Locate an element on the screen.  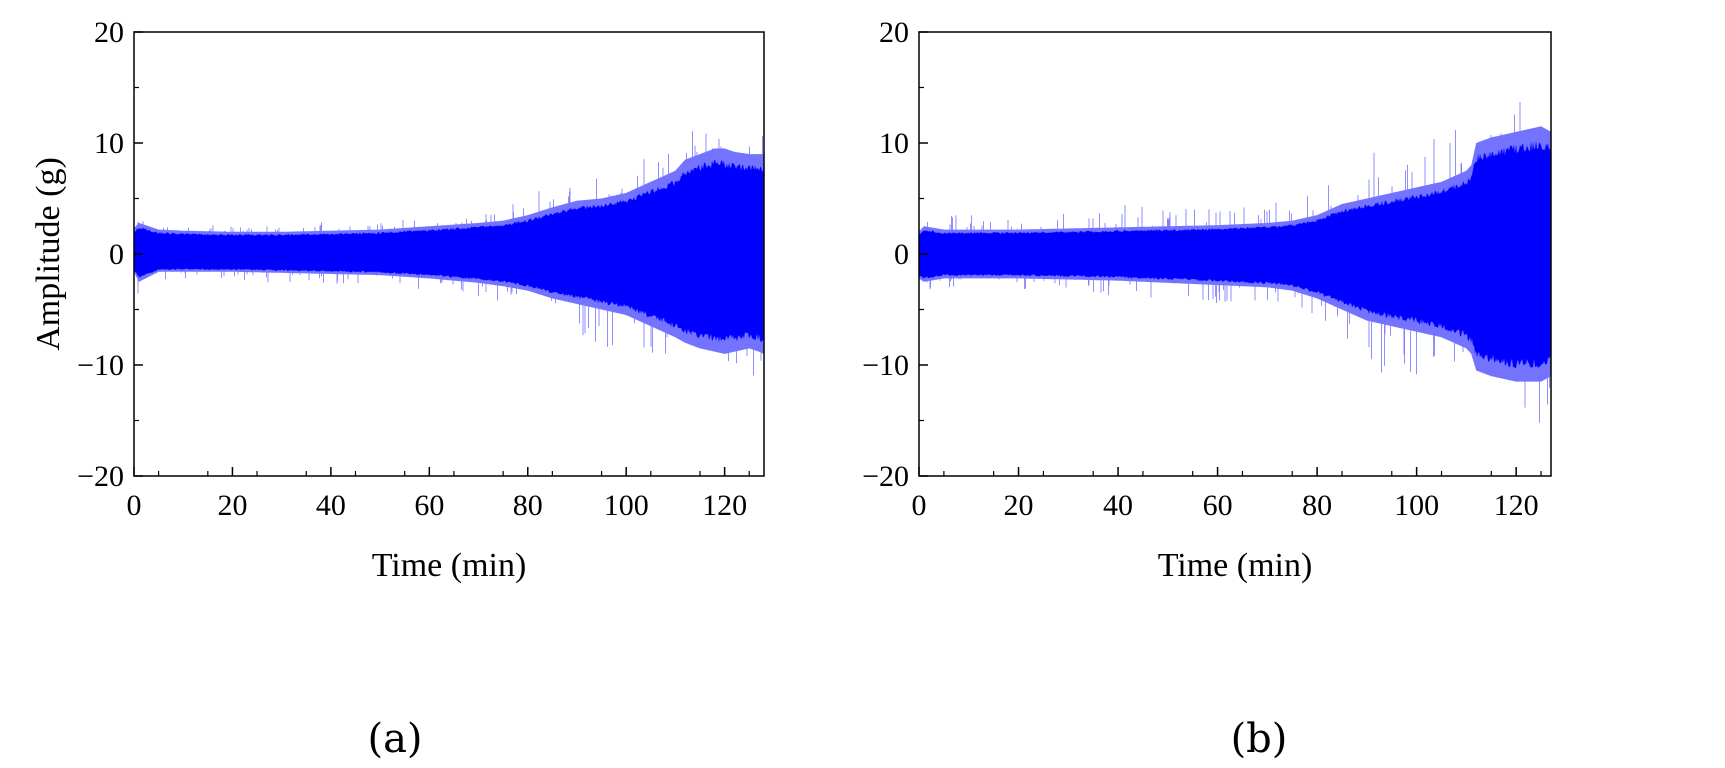
y-tick-label-a--20: −20 is located at coordinates (100, 476).